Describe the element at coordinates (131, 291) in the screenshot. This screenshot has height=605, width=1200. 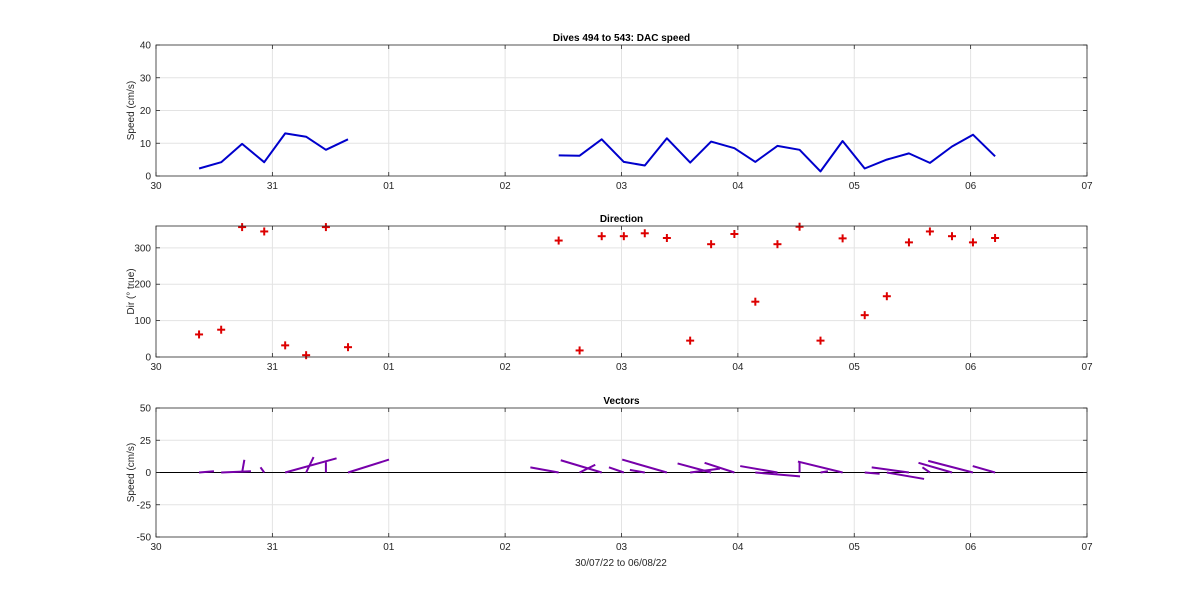
I see `y-axis-label: Dir (° true)` at that location.